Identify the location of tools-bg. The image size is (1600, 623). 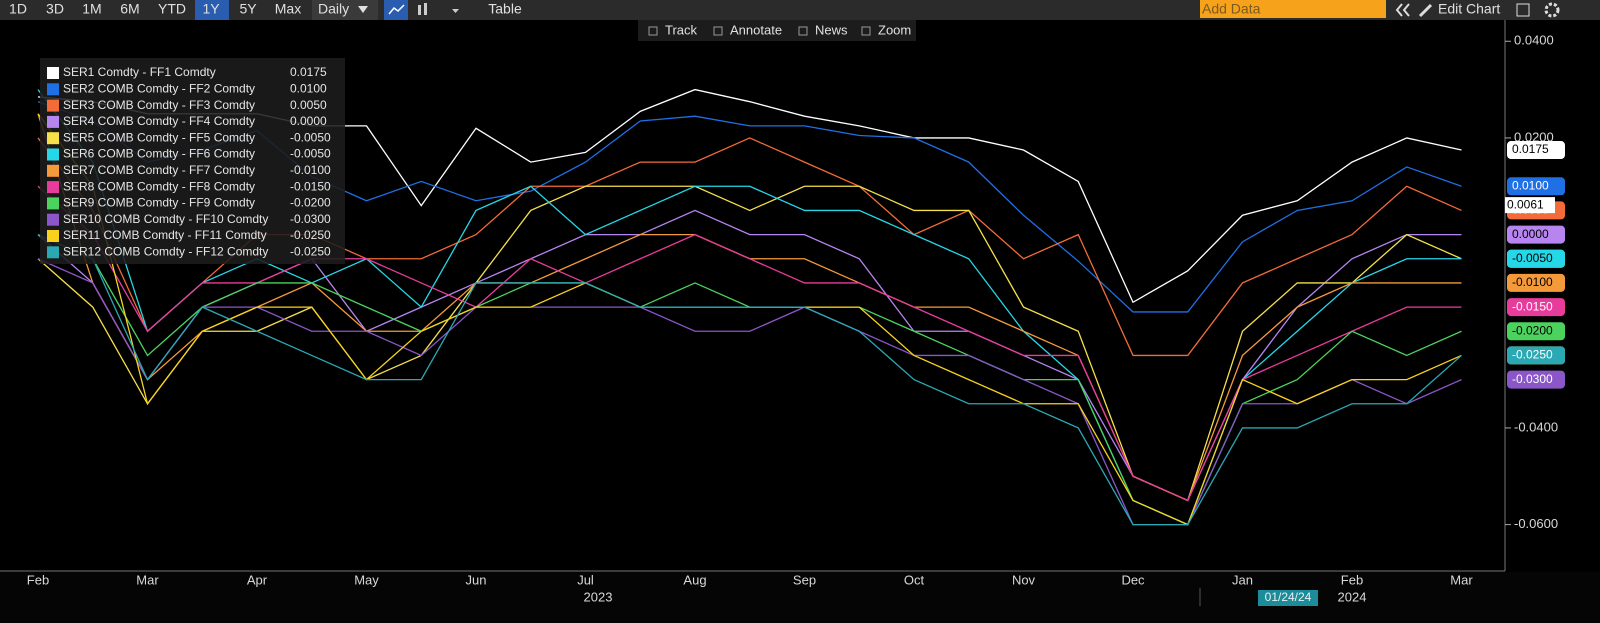
(777, 30).